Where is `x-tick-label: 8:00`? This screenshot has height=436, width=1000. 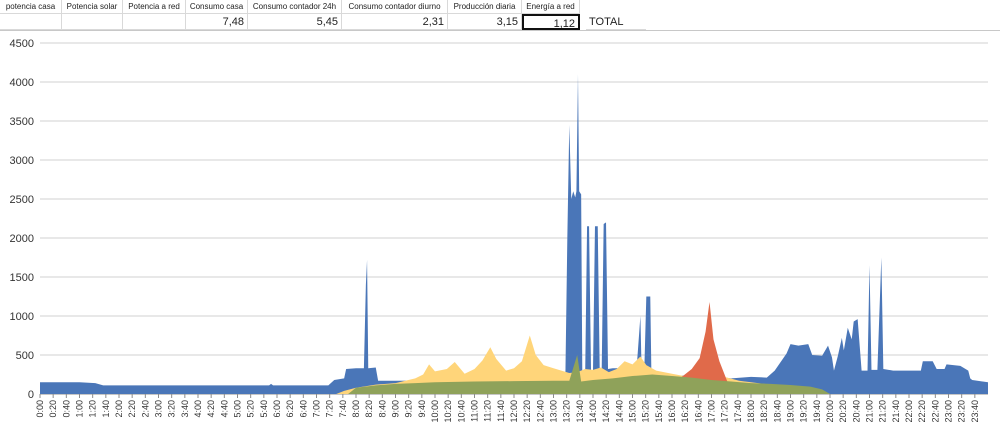 x-tick-label: 8:00 is located at coordinates (356, 409).